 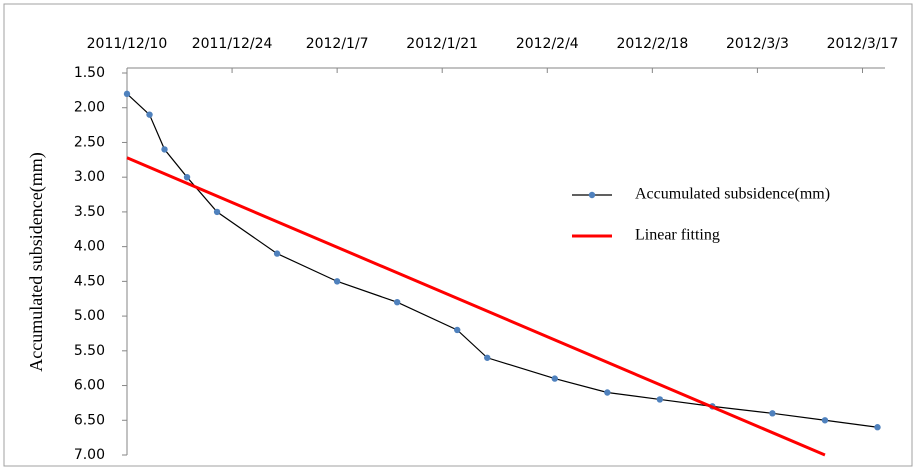 I want to click on y-tick-label: 6.50, so click(x=89, y=420).